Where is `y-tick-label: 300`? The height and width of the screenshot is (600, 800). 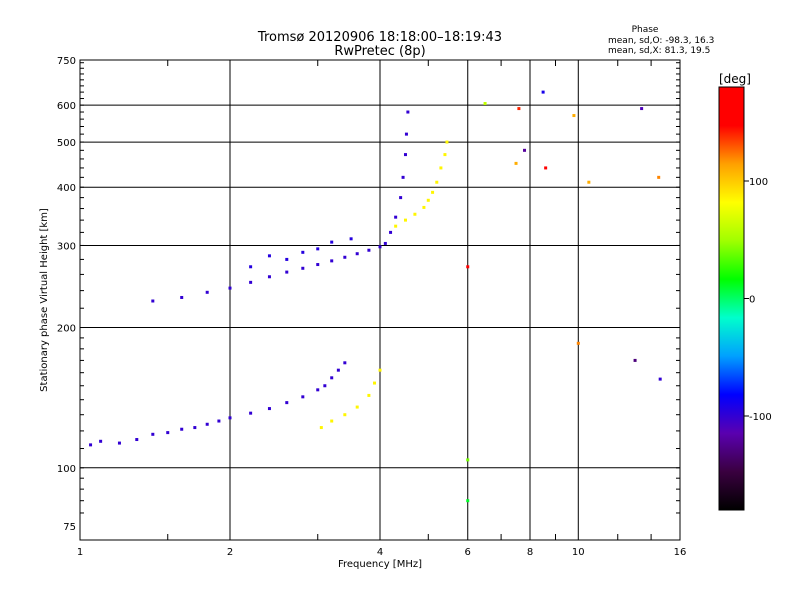 y-tick-label: 300 is located at coordinates (66, 246).